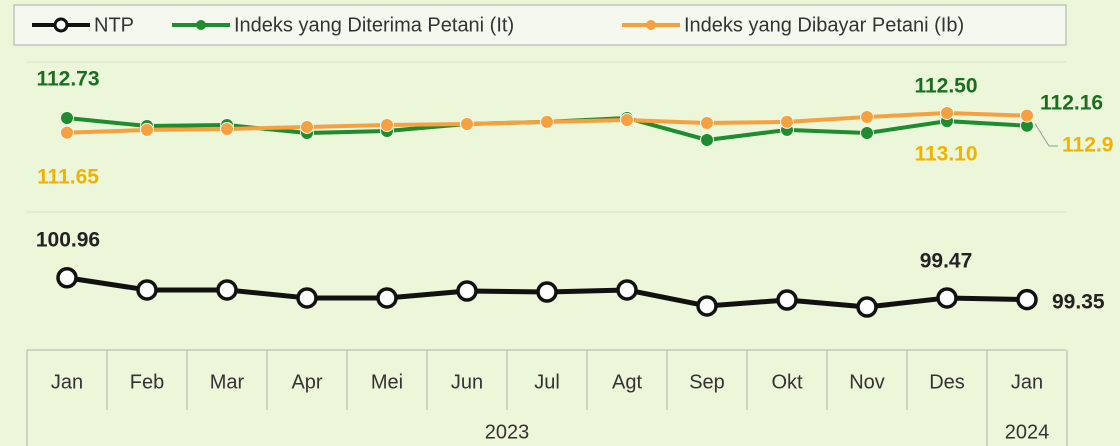 The image size is (1120, 446). What do you see at coordinates (707, 382) in the screenshot?
I see `x-tick-label: Sep` at bounding box center [707, 382].